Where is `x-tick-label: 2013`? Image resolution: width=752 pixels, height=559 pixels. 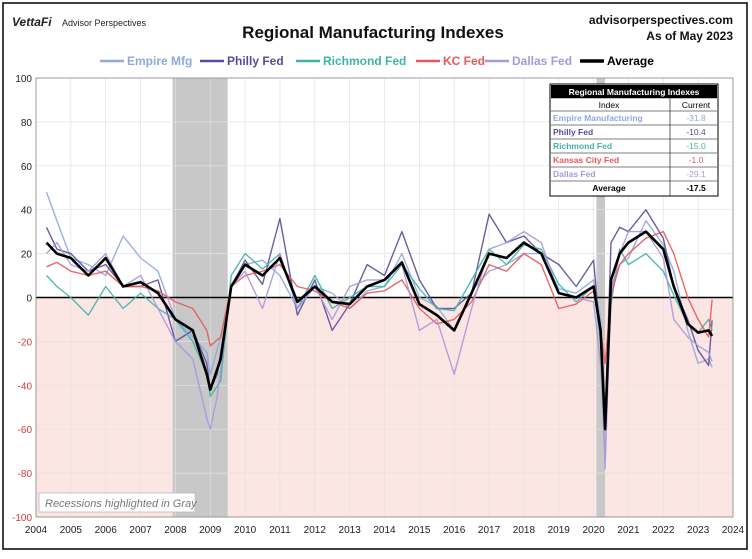
x-tick-label: 2013 is located at coordinates (350, 530).